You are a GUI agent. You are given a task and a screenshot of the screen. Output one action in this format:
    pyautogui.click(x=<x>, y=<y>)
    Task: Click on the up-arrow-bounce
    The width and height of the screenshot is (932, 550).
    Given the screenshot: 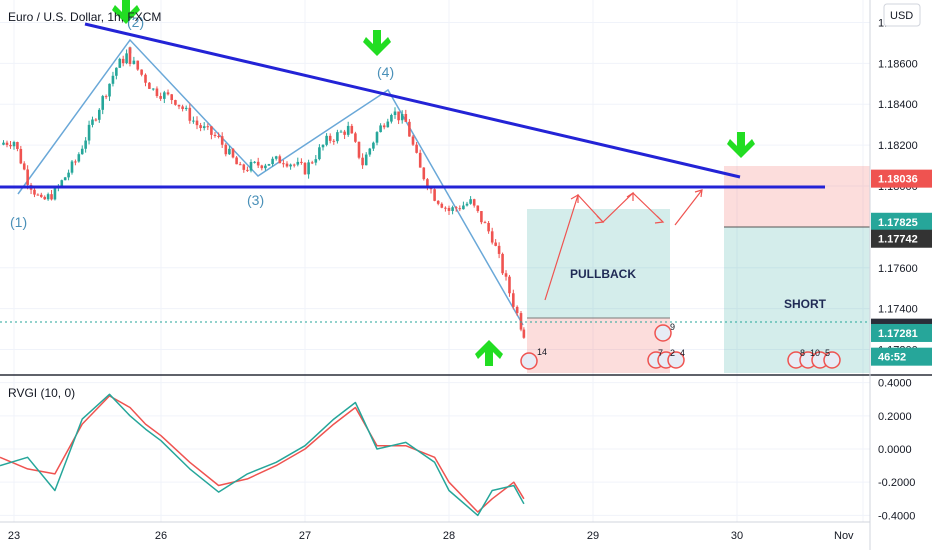 What is the action you would take?
    pyautogui.click(x=489, y=353)
    